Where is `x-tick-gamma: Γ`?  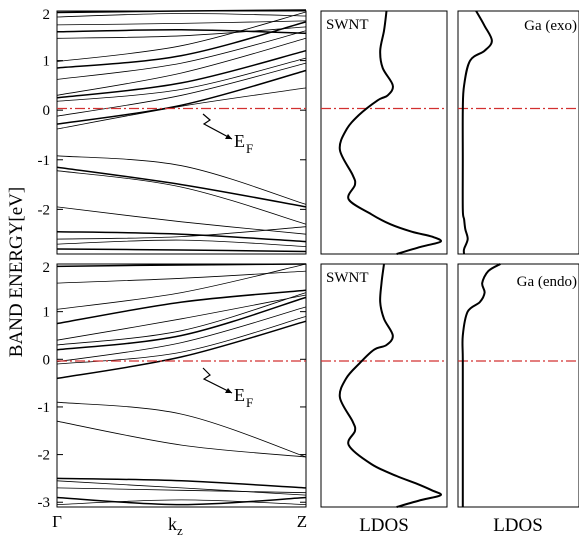
x-tick-gamma: Γ is located at coordinates (57, 521).